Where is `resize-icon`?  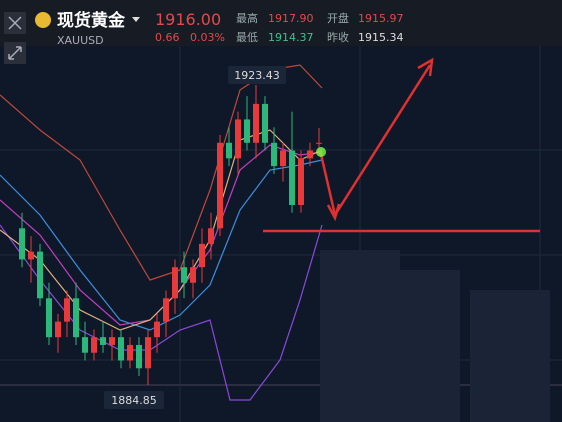
resize-icon is located at coordinates (15, 53).